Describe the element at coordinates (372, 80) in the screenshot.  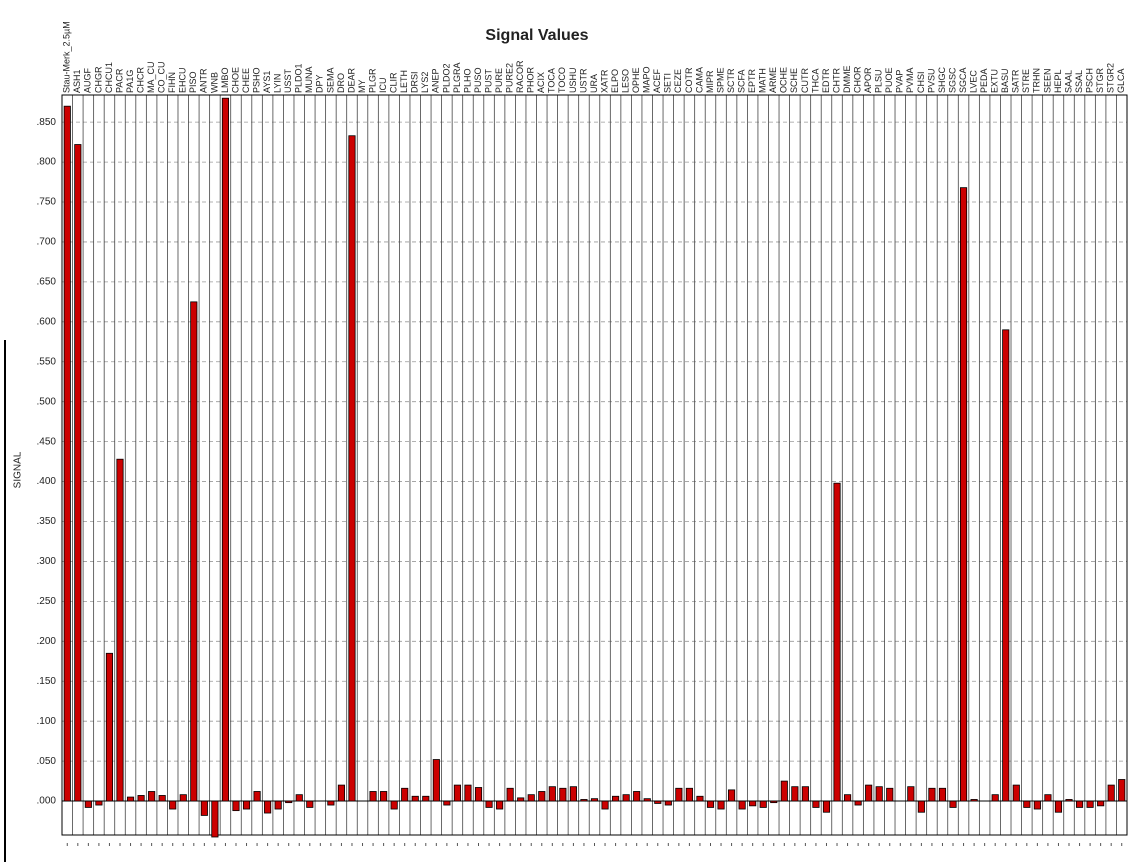
I see `x-tick-label: PLGR` at that location.